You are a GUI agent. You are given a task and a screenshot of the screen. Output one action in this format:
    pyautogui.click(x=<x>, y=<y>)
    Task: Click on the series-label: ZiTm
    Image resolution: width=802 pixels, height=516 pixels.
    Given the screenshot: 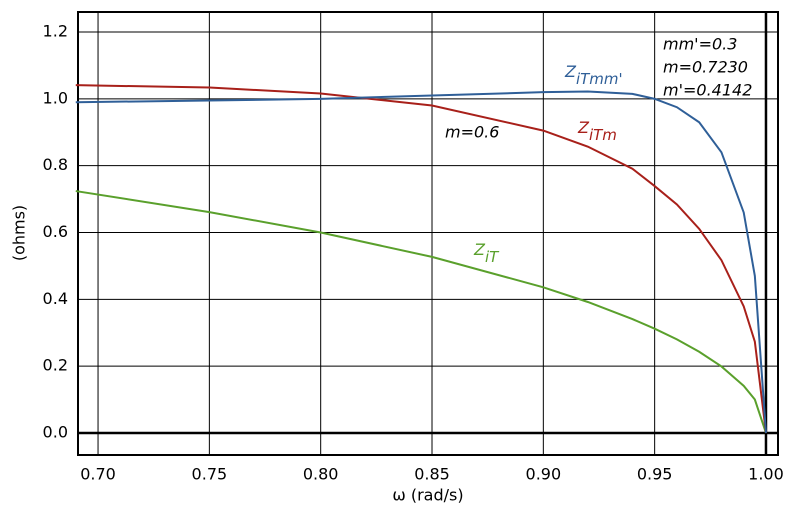 What is the action you would take?
    pyautogui.click(x=597, y=131)
    